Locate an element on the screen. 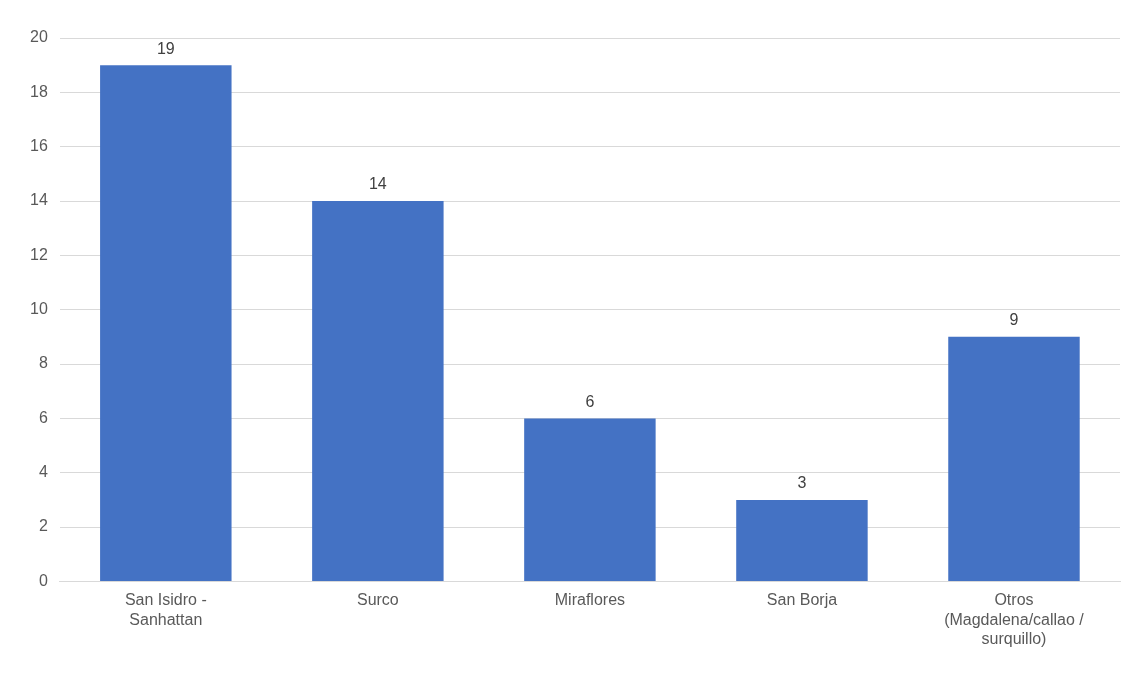  y-tick-label: 4 is located at coordinates (43, 472).